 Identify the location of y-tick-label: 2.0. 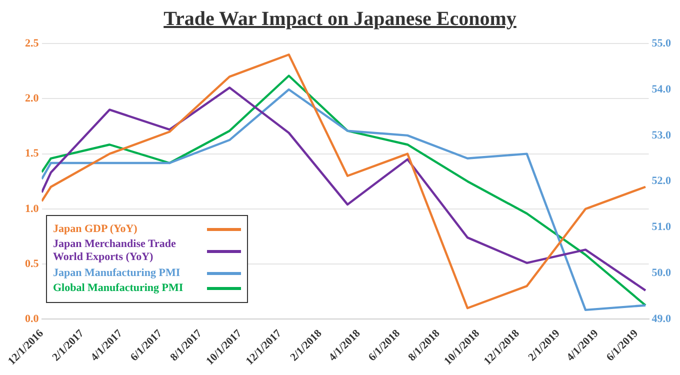
(32, 98).